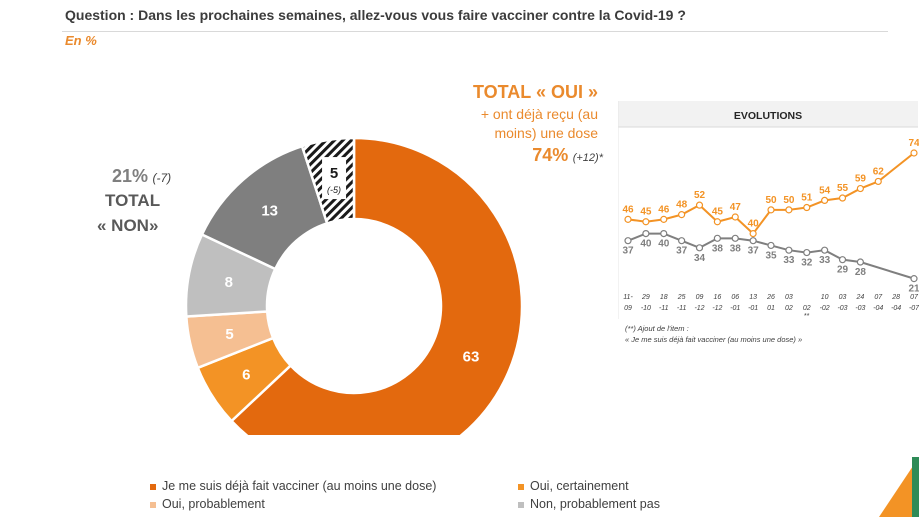 The image size is (919, 517). I want to click on x-tick-label: 13, so click(753, 297).